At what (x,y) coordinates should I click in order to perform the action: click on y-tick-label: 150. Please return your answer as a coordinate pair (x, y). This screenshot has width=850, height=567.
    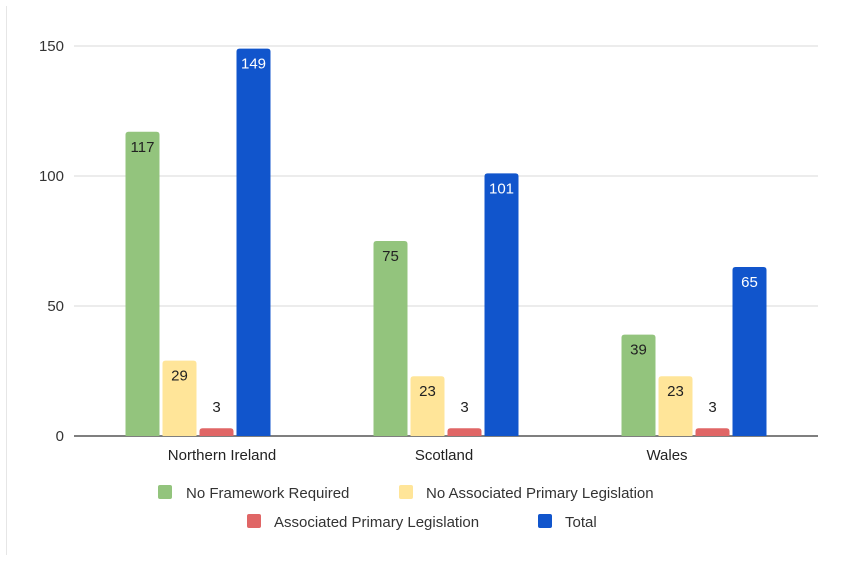
    Looking at the image, I should click on (51, 46).